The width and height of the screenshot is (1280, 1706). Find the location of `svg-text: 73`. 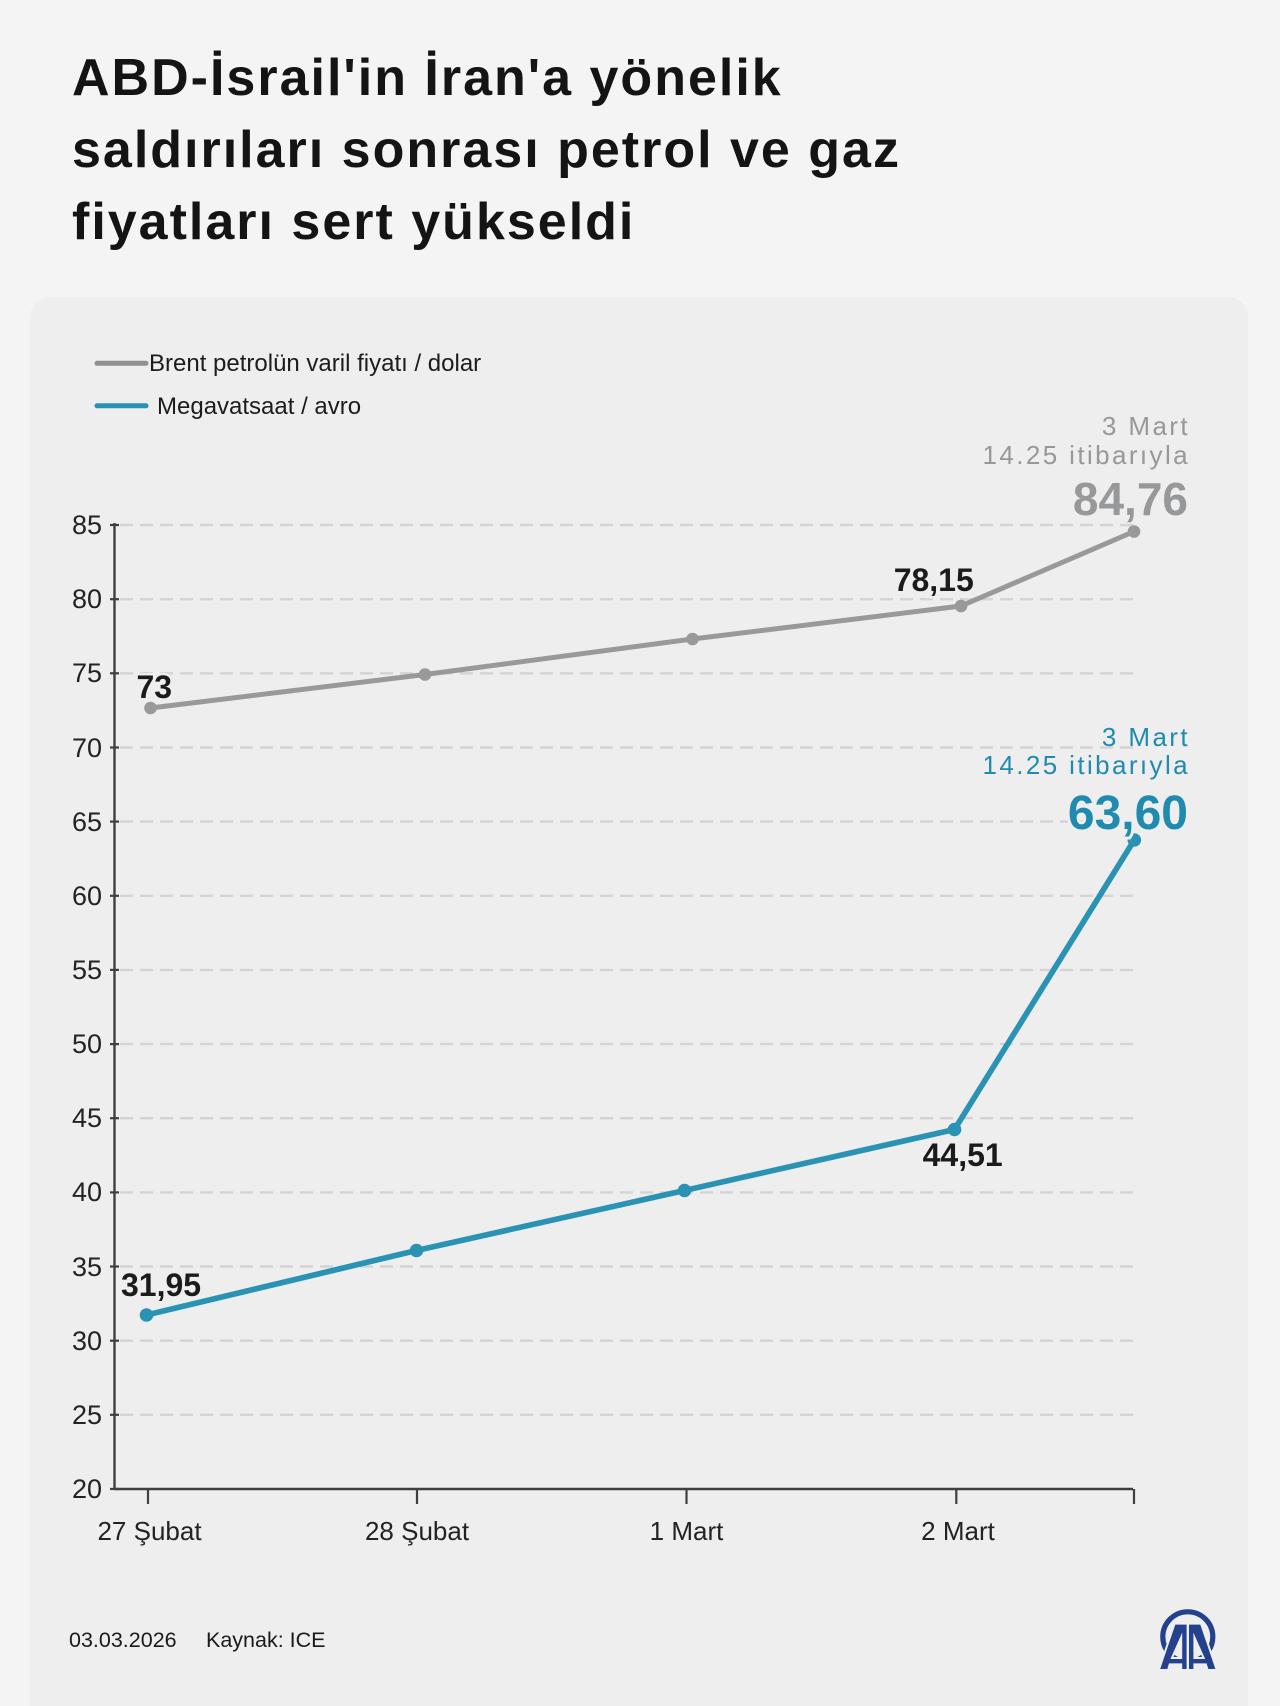

svg-text: 73 is located at coordinates (155, 687).